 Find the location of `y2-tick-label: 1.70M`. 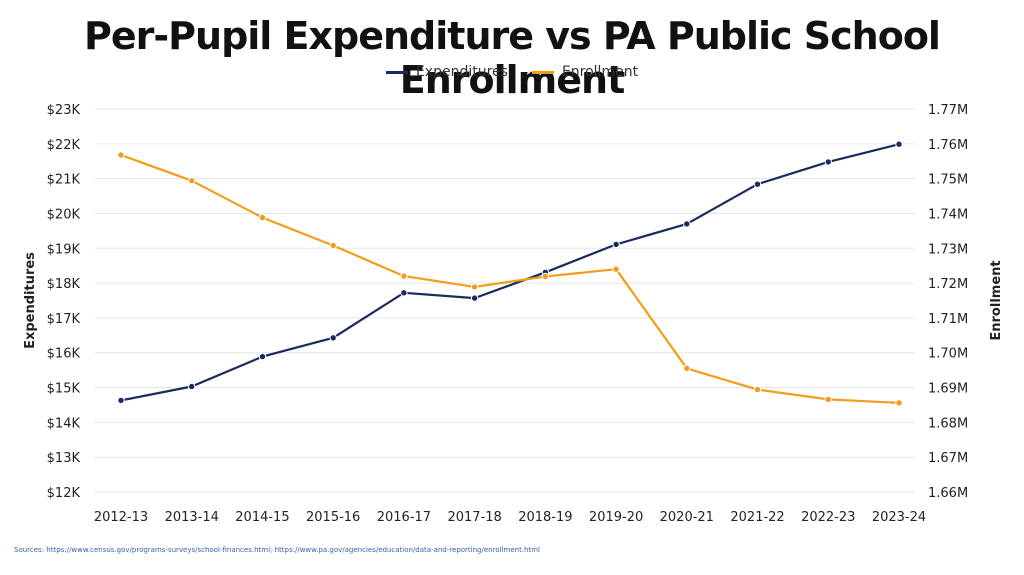

y2-tick-label: 1.70M is located at coordinates (948, 354).